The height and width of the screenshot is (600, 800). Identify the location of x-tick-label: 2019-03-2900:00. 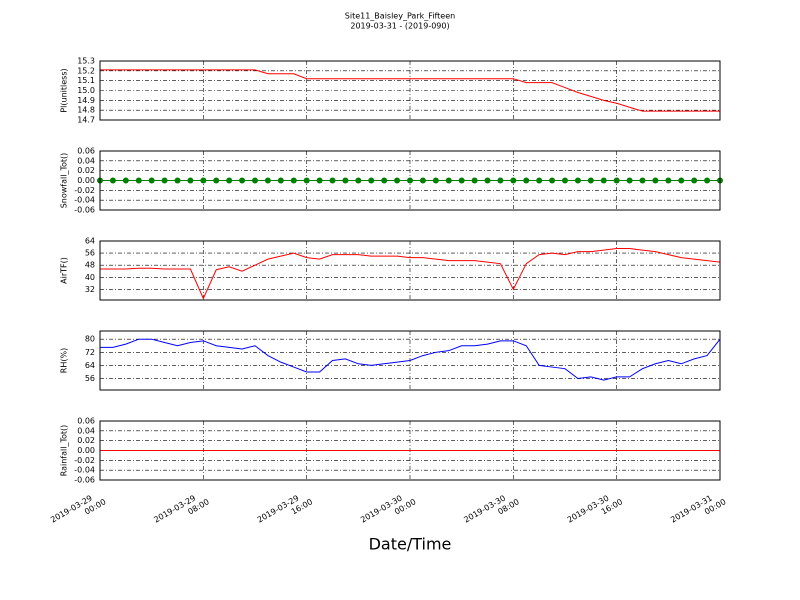
(78, 510).